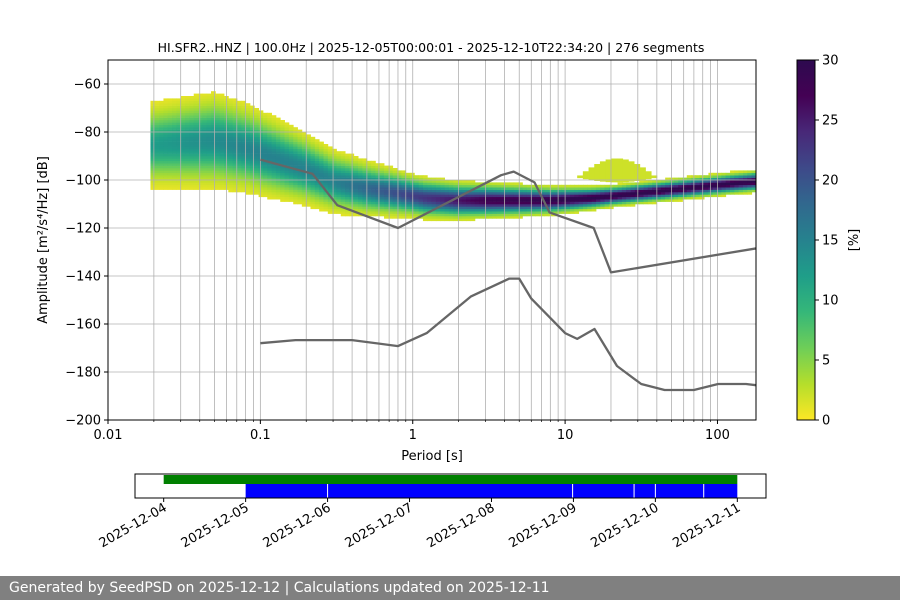 The height and width of the screenshot is (600, 900). What do you see at coordinates (717, 435) in the screenshot?
I see `x-tick-label: 100` at bounding box center [717, 435].